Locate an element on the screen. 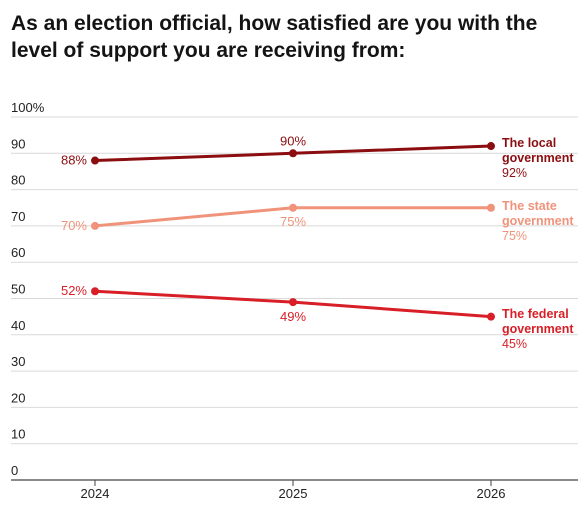  data-label: 49% is located at coordinates (293, 316).